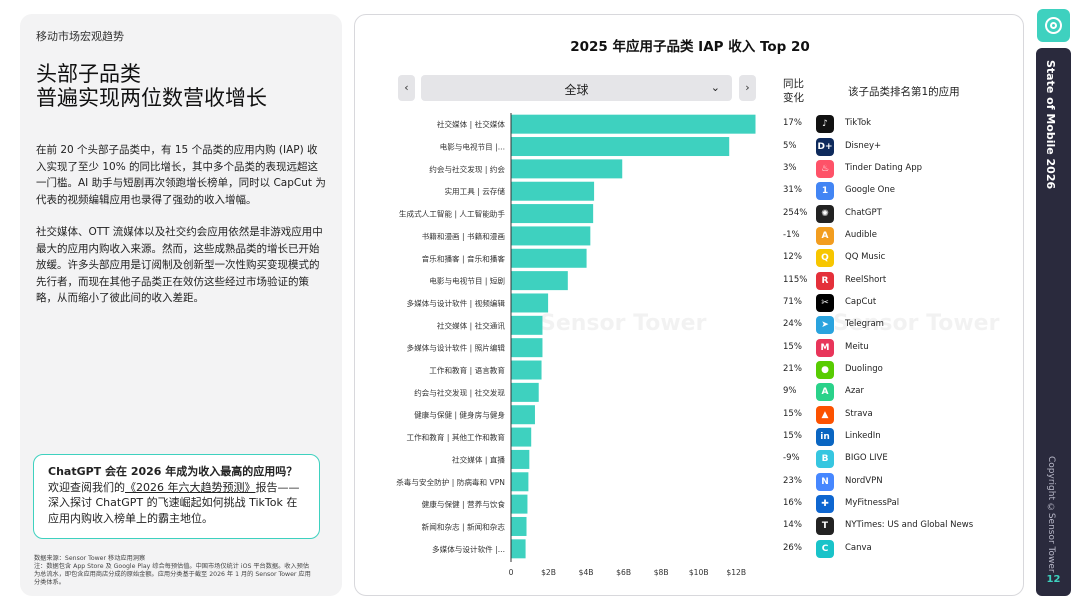  Describe the element at coordinates (459, 392) in the screenshot. I see `category-label: 约会与社交发现 | 社交发现` at that location.